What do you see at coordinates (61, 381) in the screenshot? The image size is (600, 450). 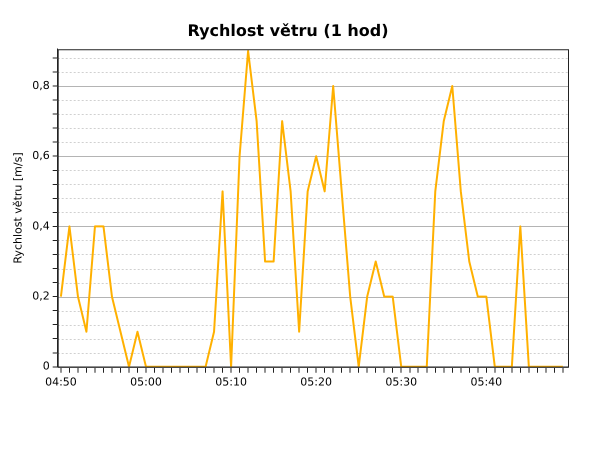 I see `x-tick-label: 04:50` at bounding box center [61, 381].